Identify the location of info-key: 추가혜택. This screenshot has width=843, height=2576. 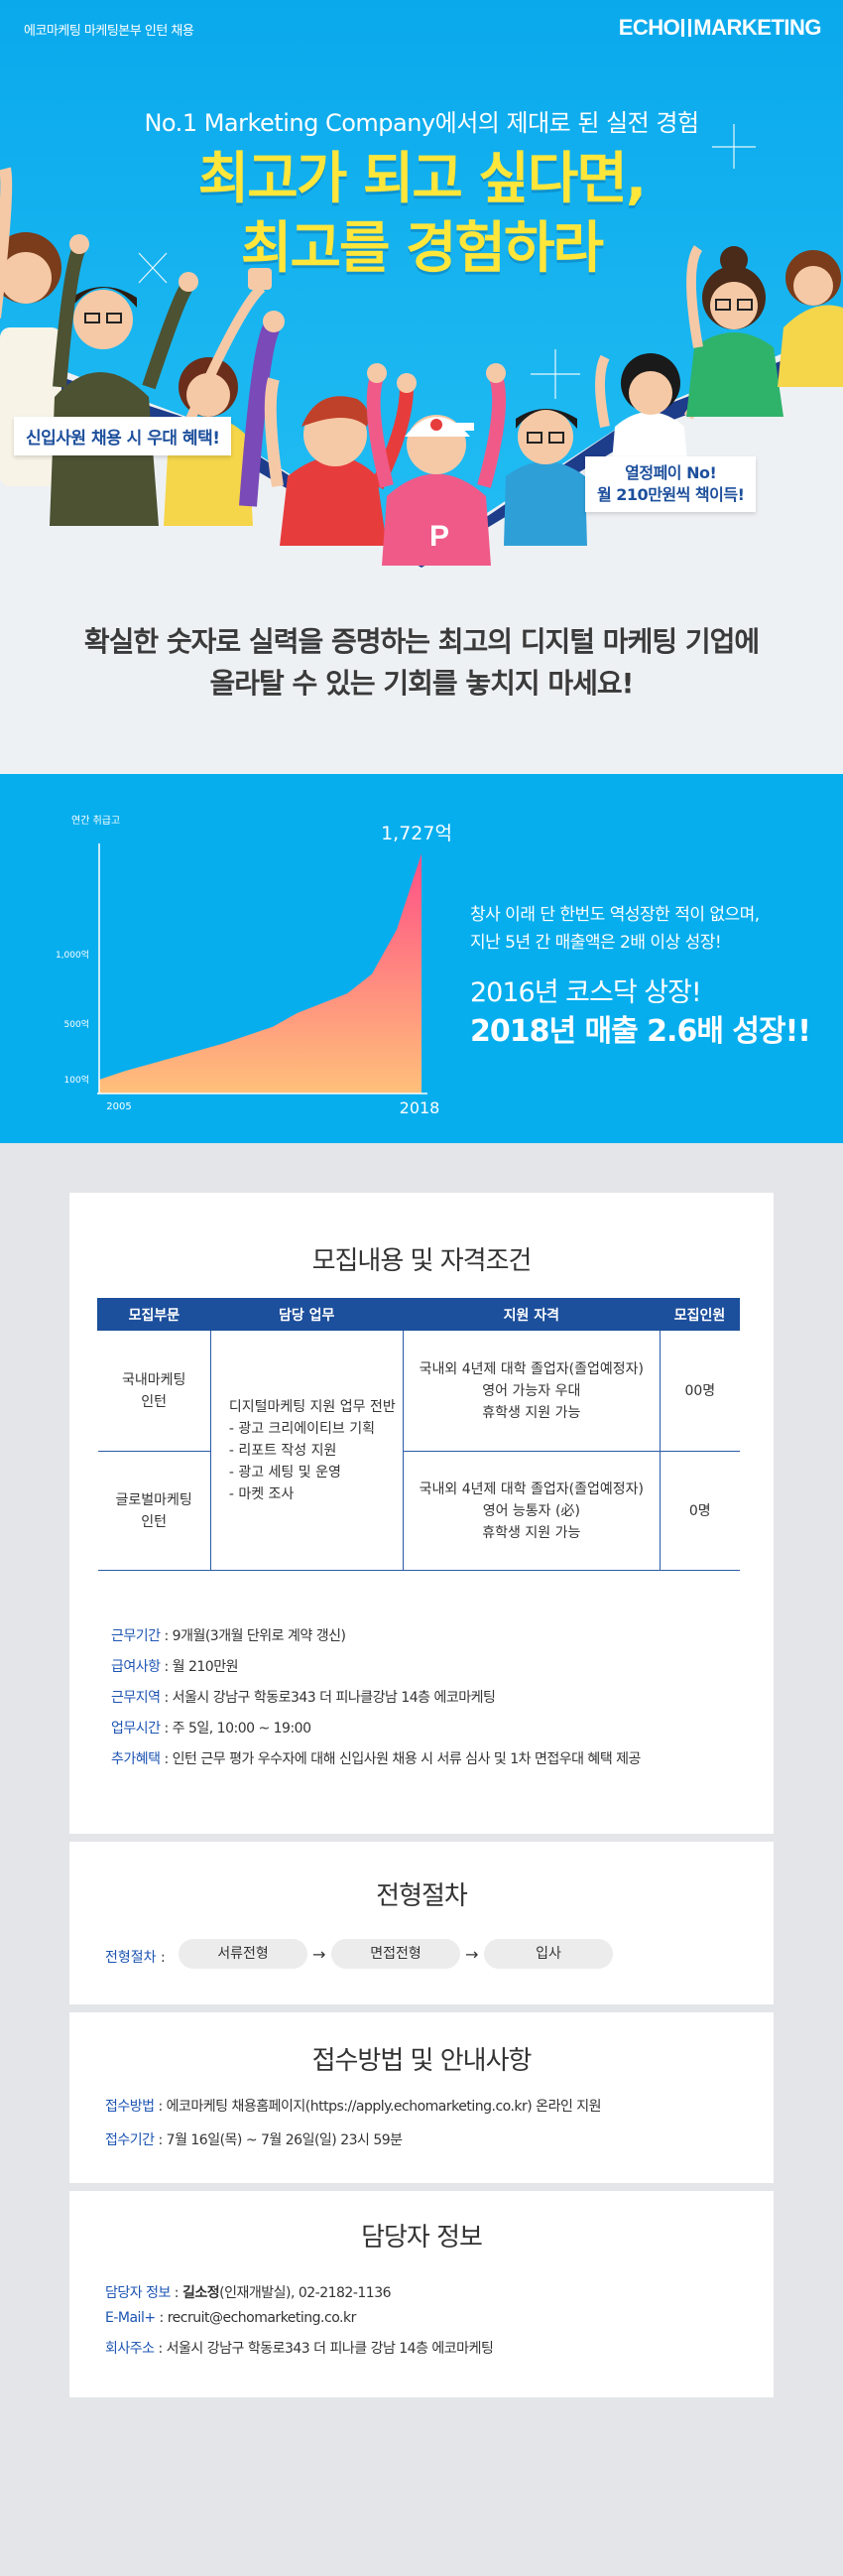
(136, 1759).